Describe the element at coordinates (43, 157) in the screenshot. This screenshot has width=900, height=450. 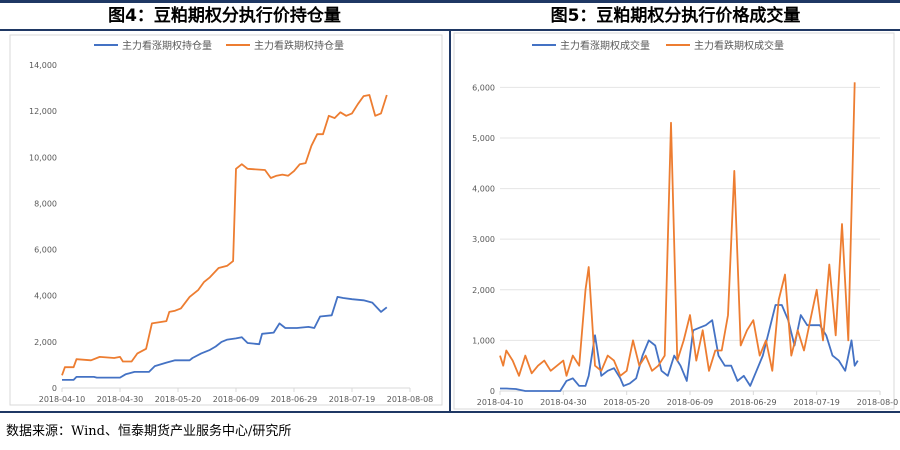
I see `y-tick-label: 10,000` at that location.